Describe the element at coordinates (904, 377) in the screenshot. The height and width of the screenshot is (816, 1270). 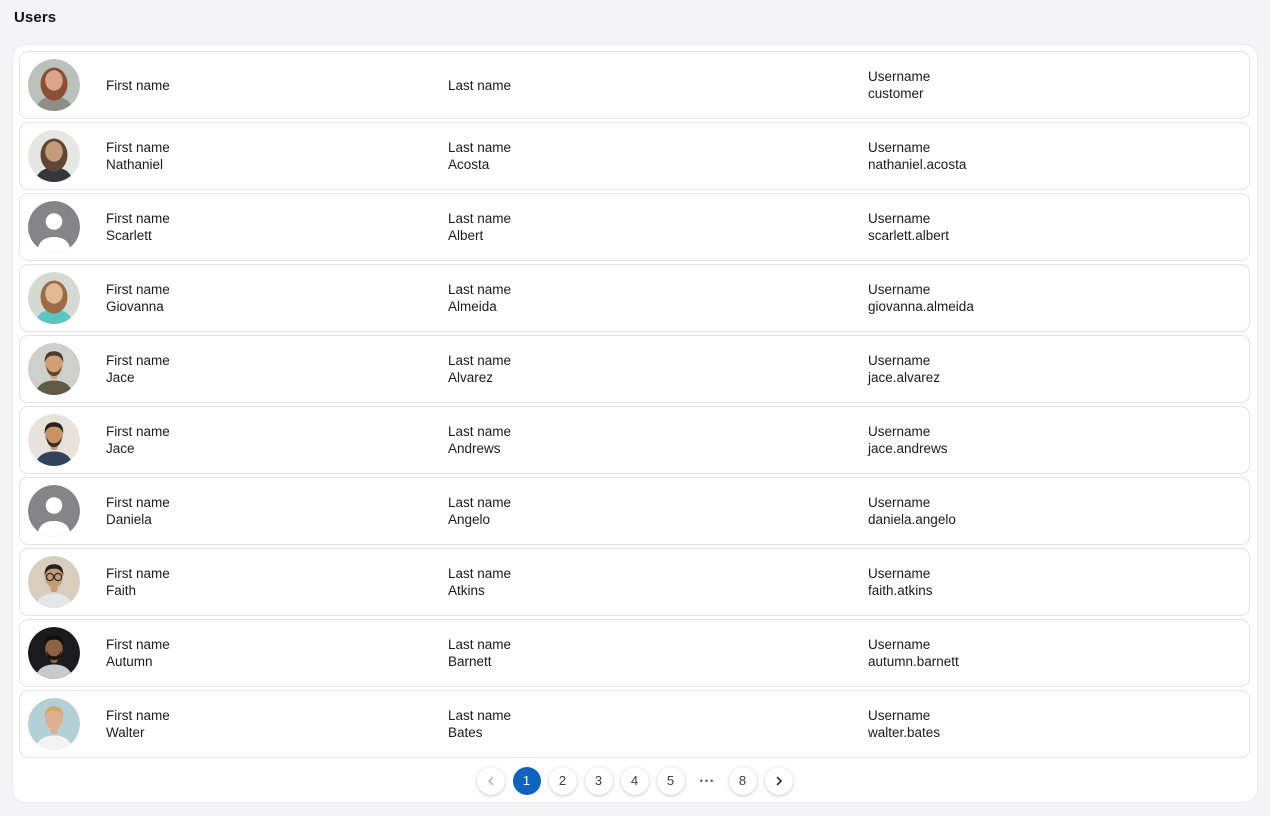
I see `username-value: jace.alvarez` at that location.